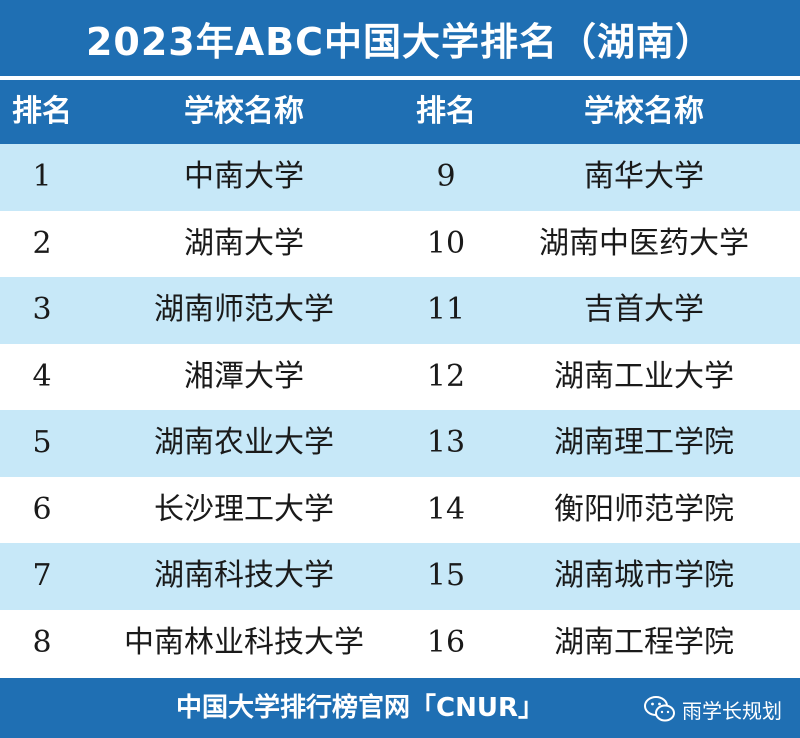 The image size is (800, 738). What do you see at coordinates (644, 509) in the screenshot?
I see `school-name-right: 衡阳师范学院` at bounding box center [644, 509].